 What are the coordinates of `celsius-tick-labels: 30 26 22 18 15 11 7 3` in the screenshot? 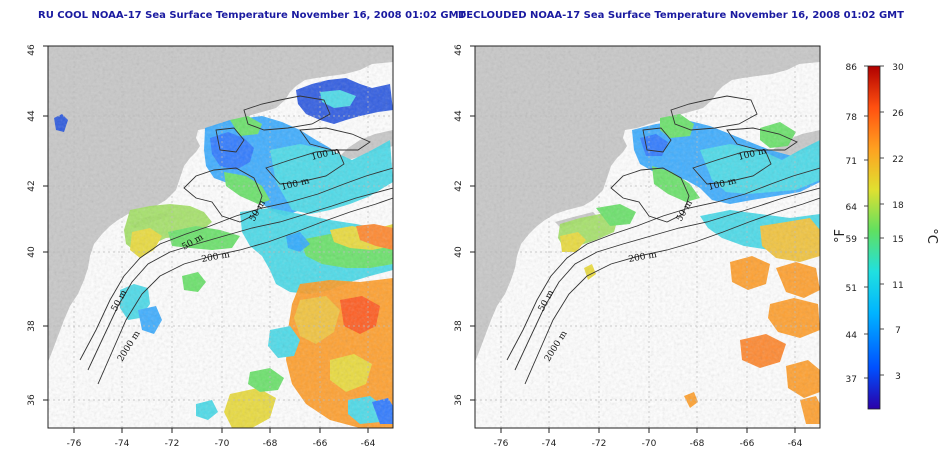 It's located at (898, 222).